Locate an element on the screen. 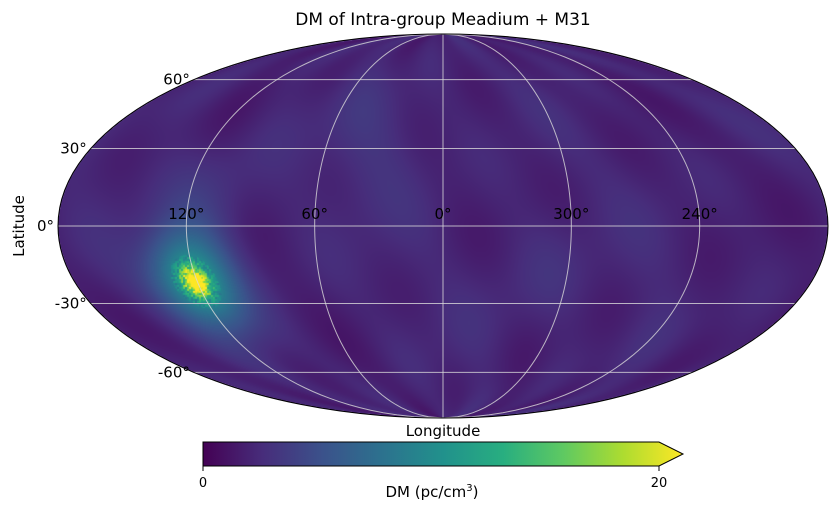 The width and height of the screenshot is (838, 512). longitude-tick-label: 0° is located at coordinates (442, 214).